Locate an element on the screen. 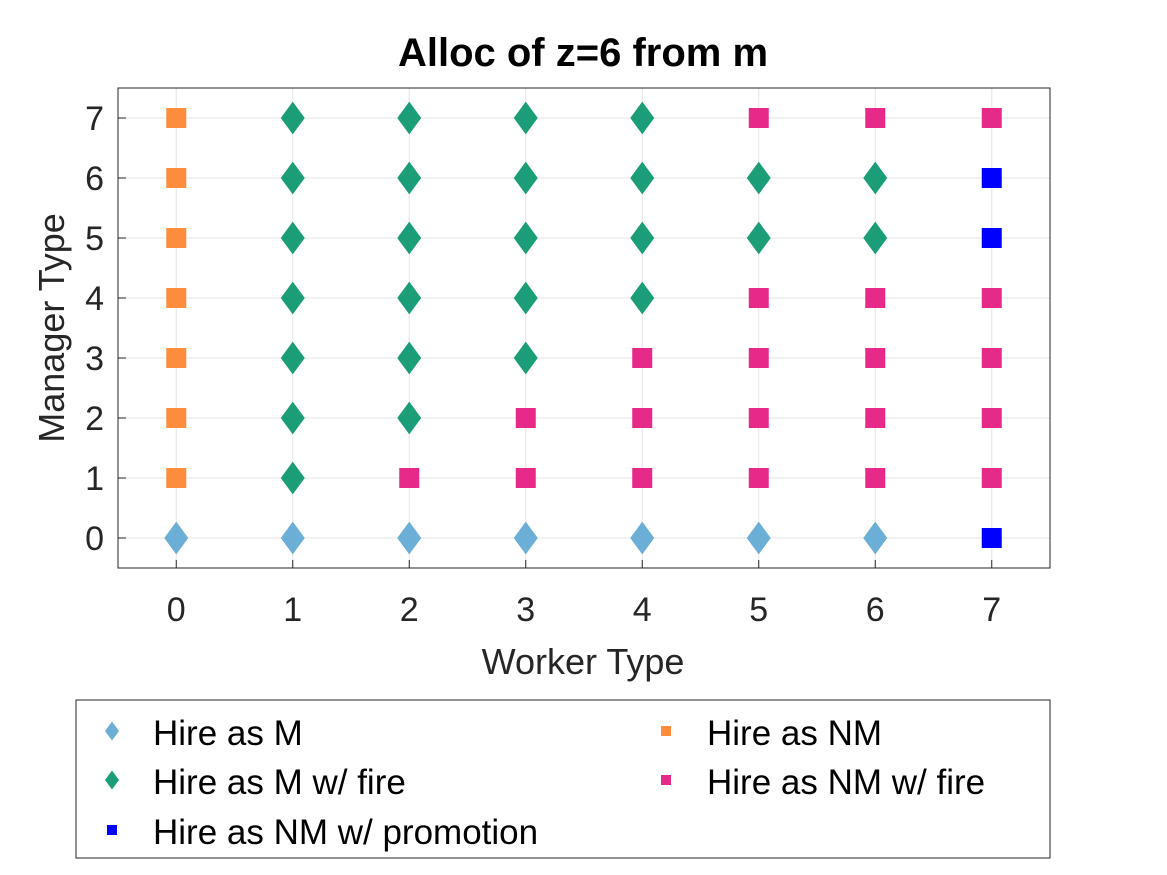 The image size is (1167, 875). y-tick-label: 7 is located at coordinates (94, 119).